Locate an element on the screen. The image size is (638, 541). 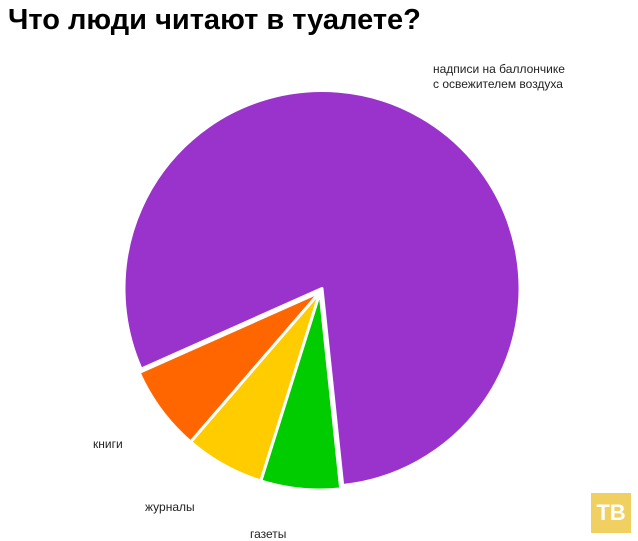
slice-label: журналы is located at coordinates (170, 507).